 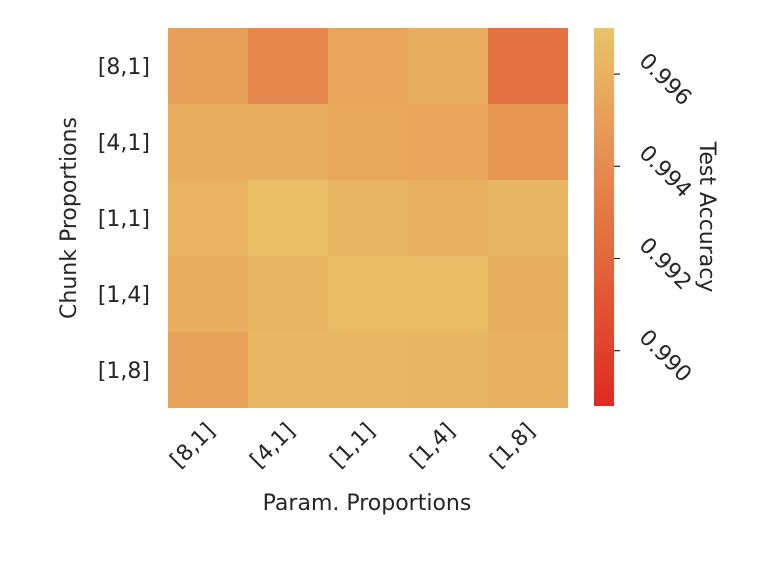 What do you see at coordinates (273, 446) in the screenshot?
I see `x-tick-label: [4,1]` at bounding box center [273, 446].